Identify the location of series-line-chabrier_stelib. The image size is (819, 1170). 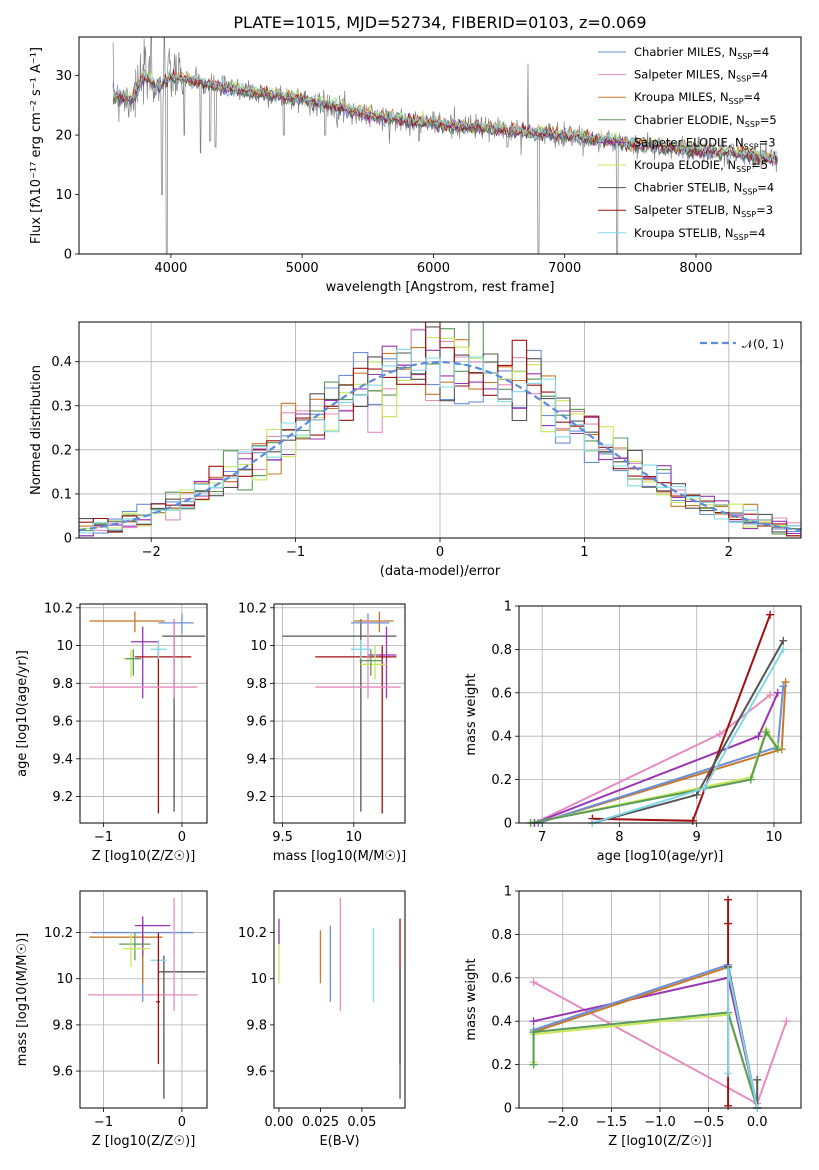
(688, 731).